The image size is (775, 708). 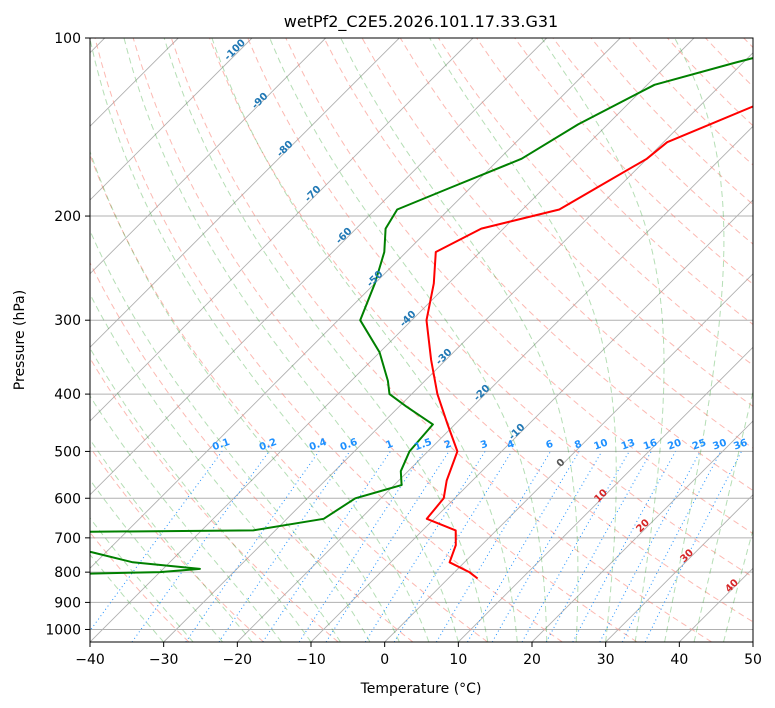 What do you see at coordinates (63, 630) in the screenshot?
I see `y-tick-label: 1000` at bounding box center [63, 630].